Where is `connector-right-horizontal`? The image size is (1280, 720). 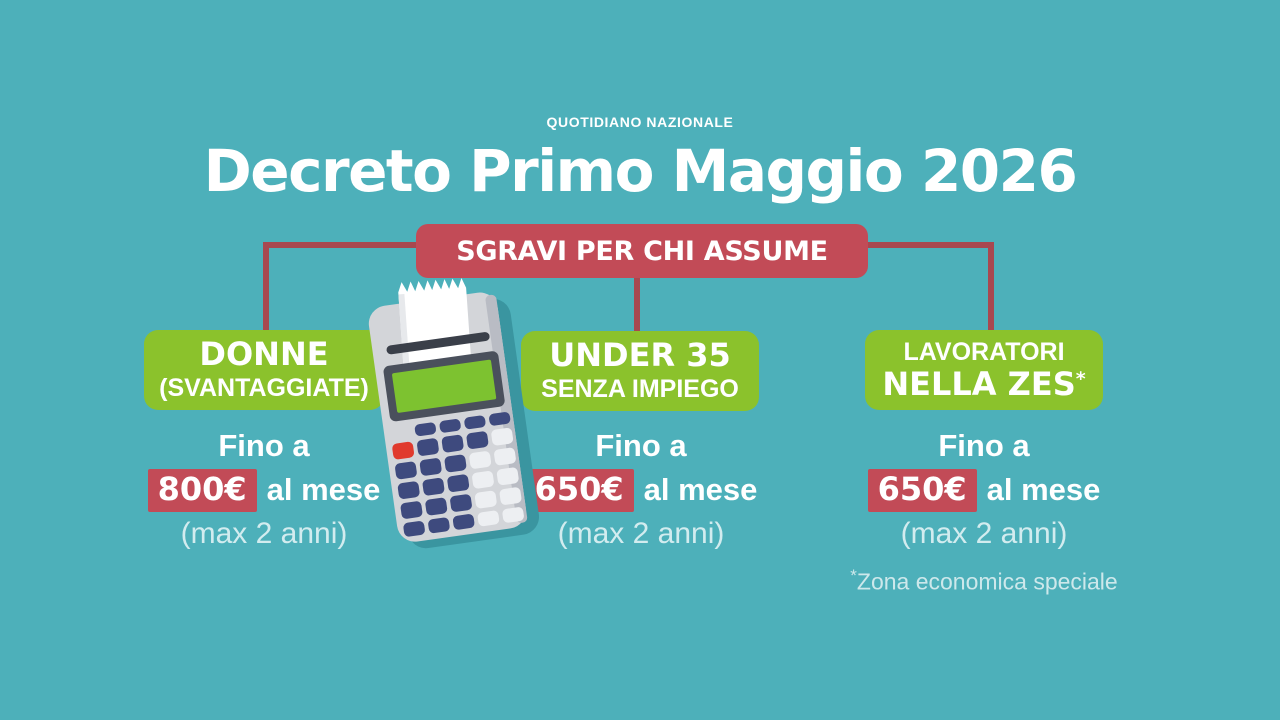 connector-right-horizontal is located at coordinates (928, 245).